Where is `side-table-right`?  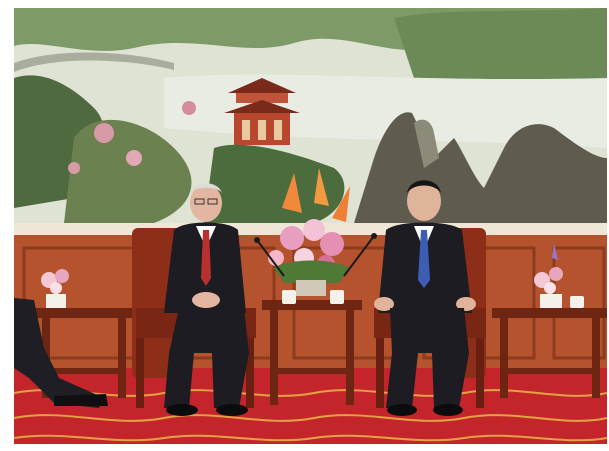
side-table-right is located at coordinates (549, 353).